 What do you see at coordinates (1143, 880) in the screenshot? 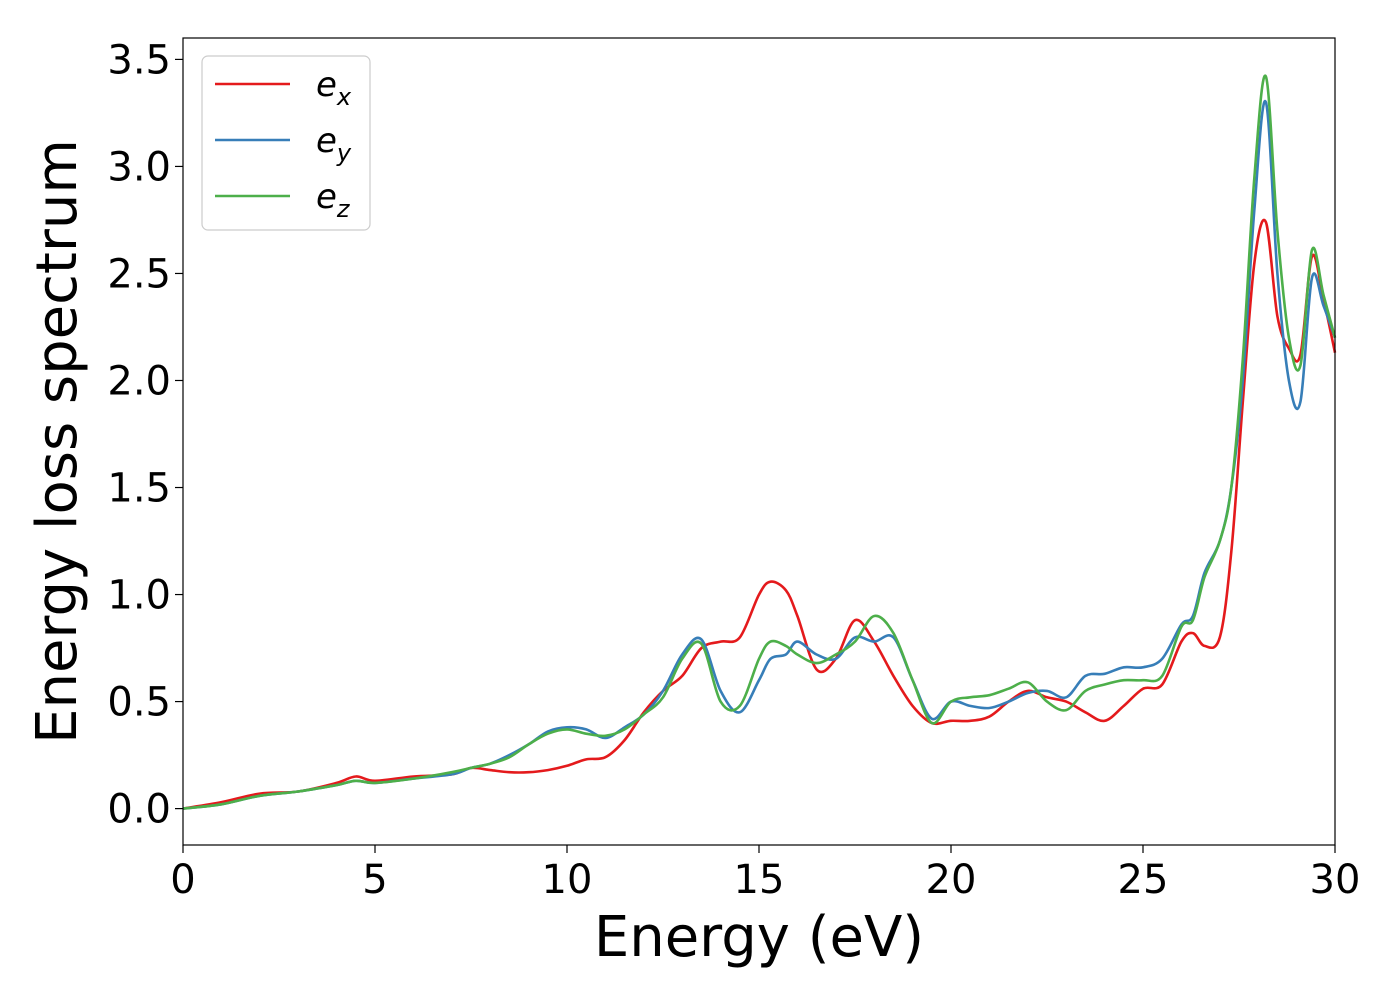
I see `x-tick-label: 25` at bounding box center [1143, 880].